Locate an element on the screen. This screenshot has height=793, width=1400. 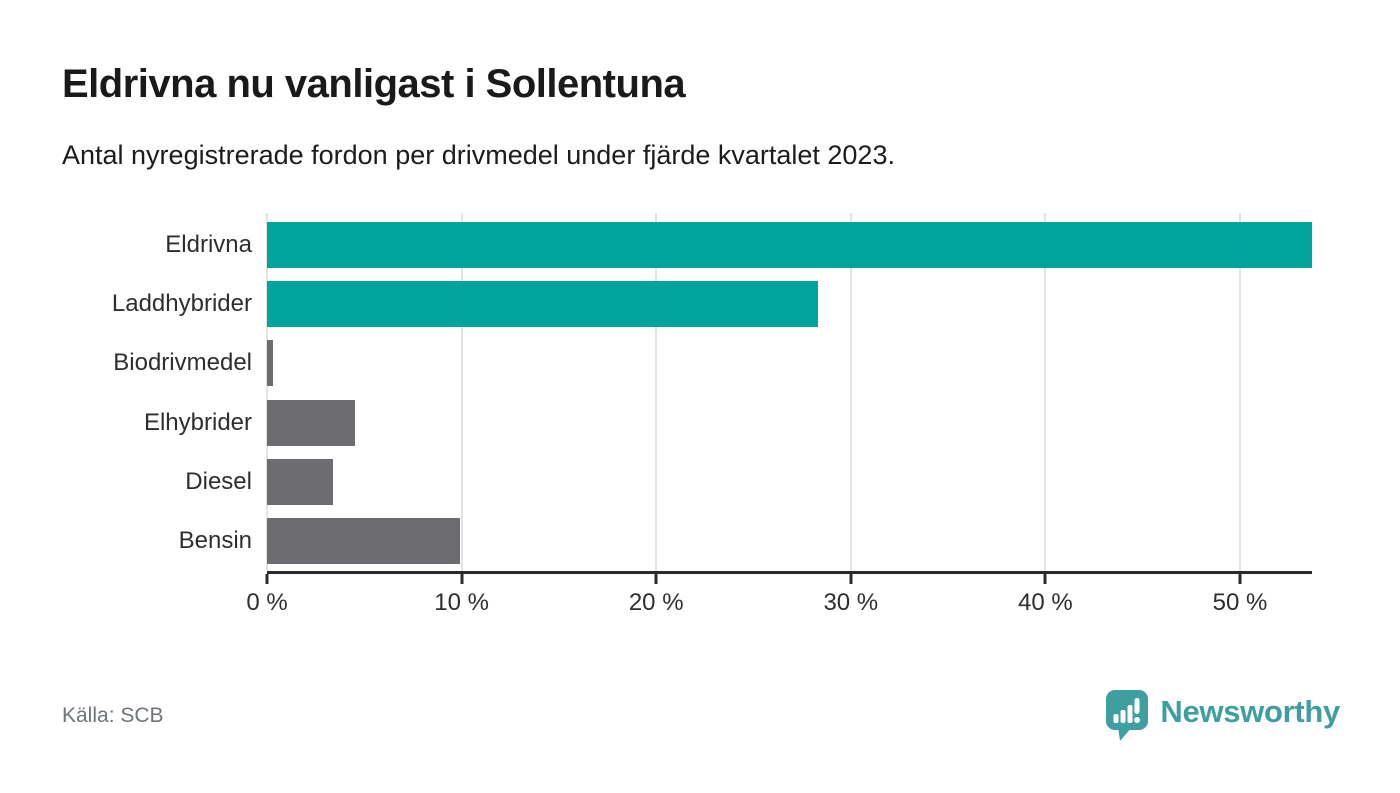
bar-diesel is located at coordinates (300, 482).